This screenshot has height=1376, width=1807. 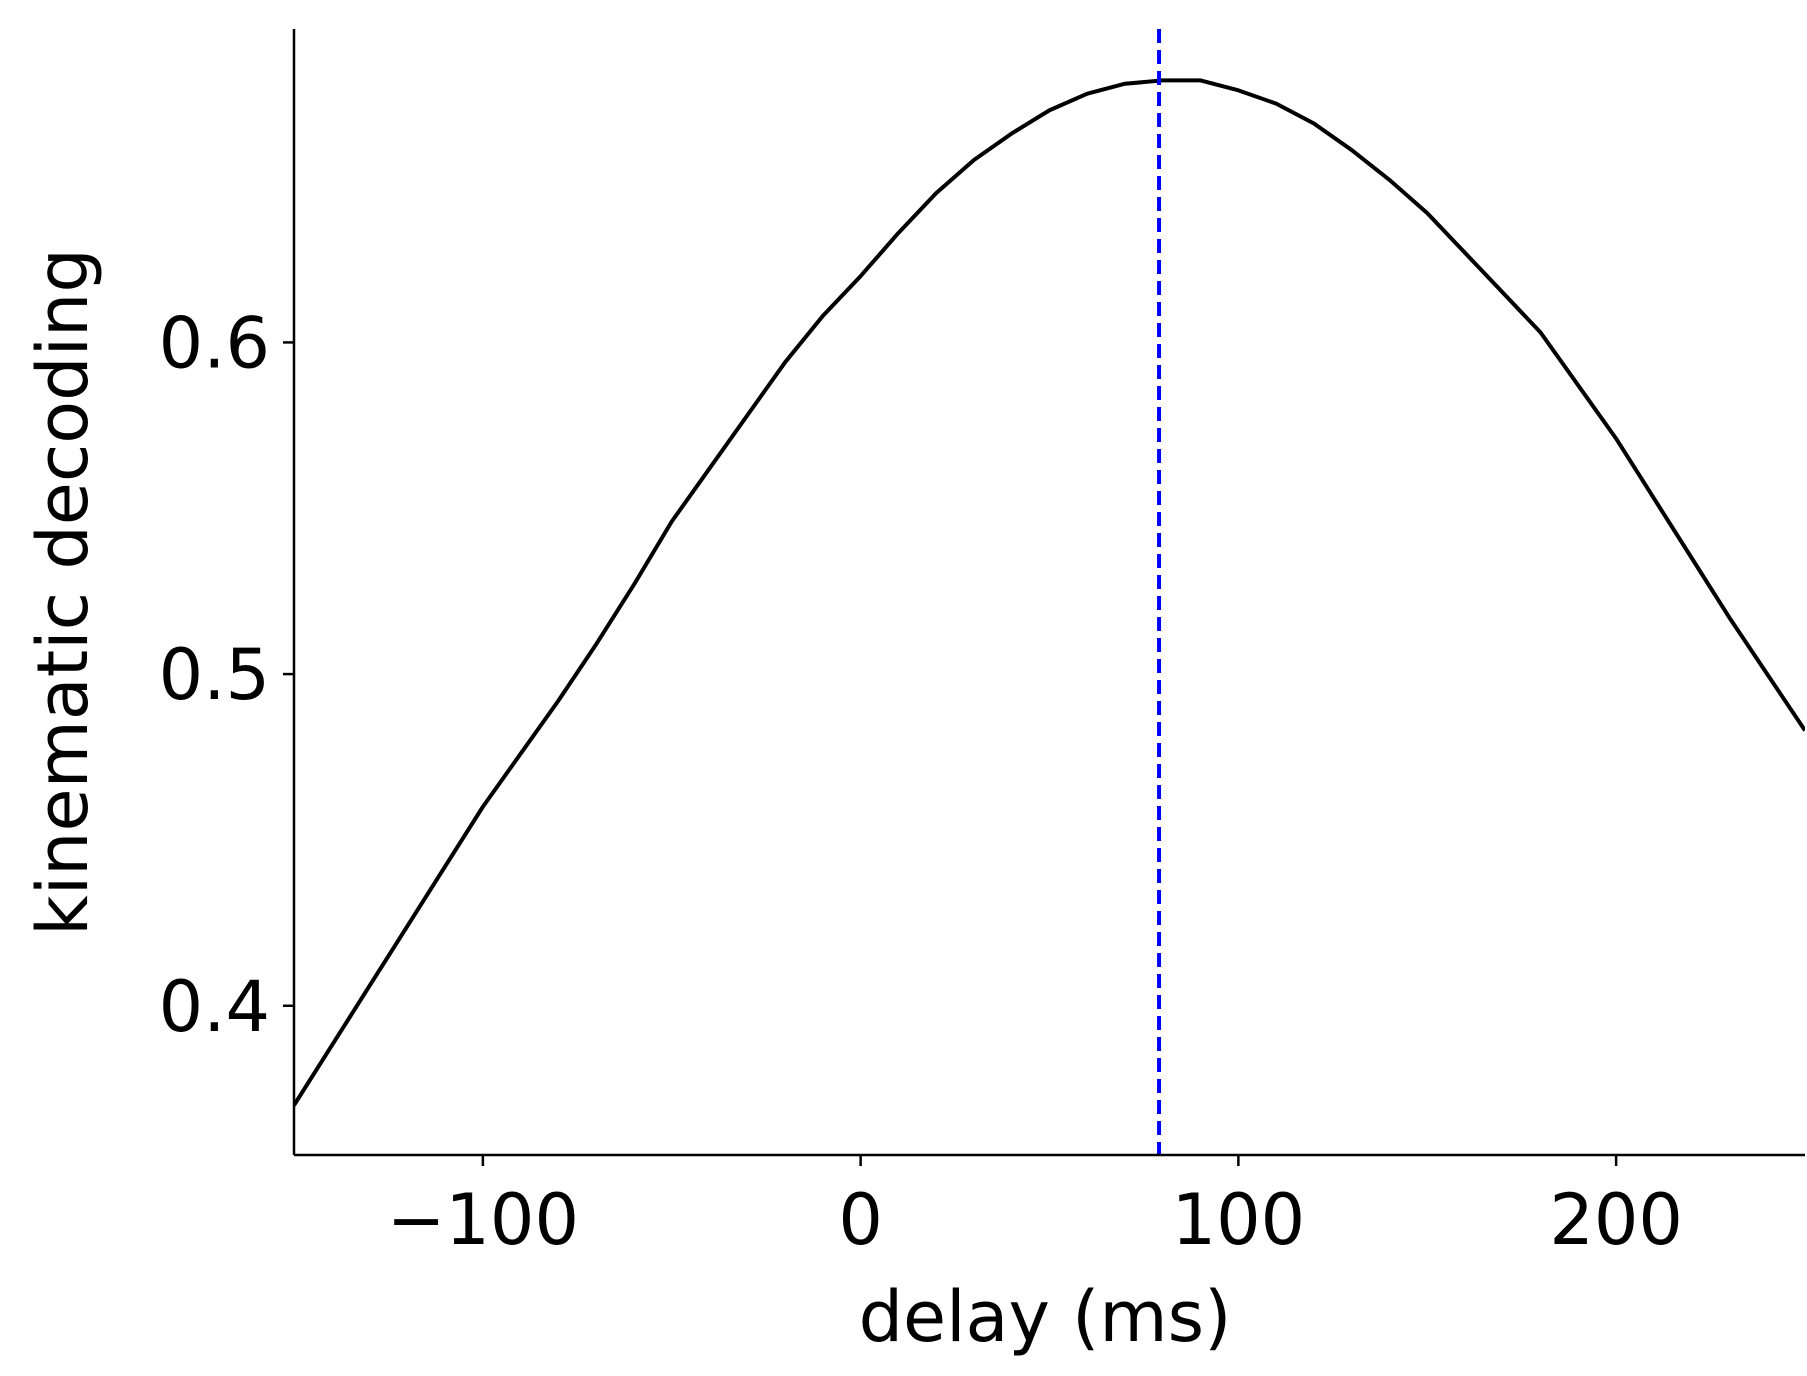 I want to click on y-tick-label: 0.5, so click(x=214, y=675).